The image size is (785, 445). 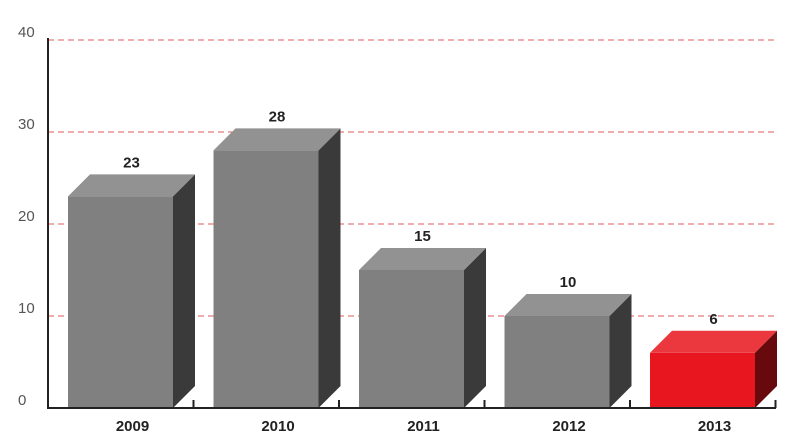 What do you see at coordinates (26, 124) in the screenshot?
I see `y-tick-label: 30` at bounding box center [26, 124].